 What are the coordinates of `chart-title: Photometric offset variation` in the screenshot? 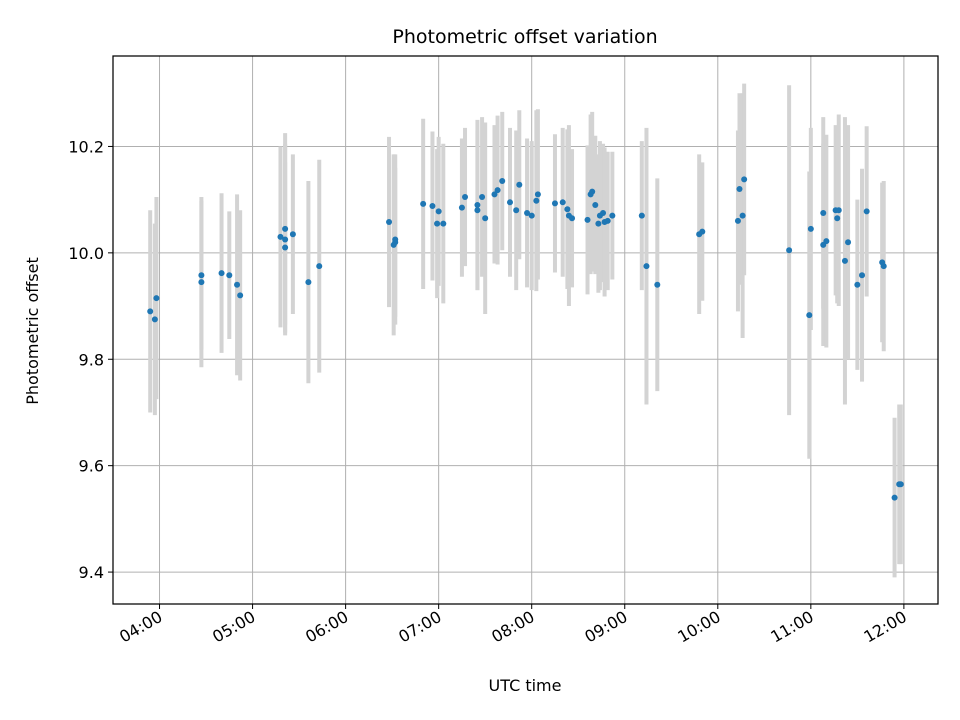 It's located at (524, 37).